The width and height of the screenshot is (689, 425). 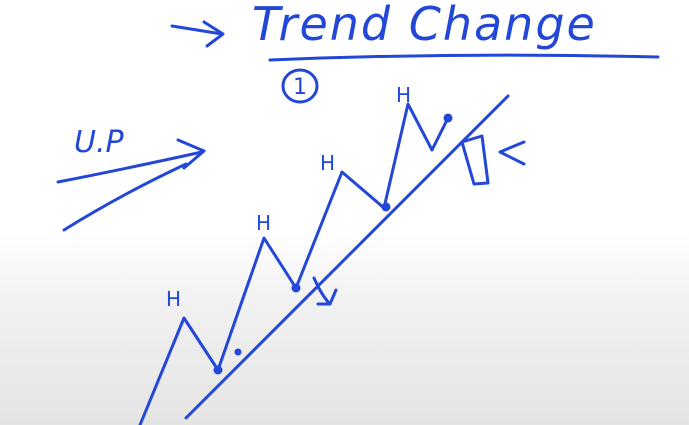 What do you see at coordinates (464, 57) in the screenshot?
I see `heading-underline` at bounding box center [464, 57].